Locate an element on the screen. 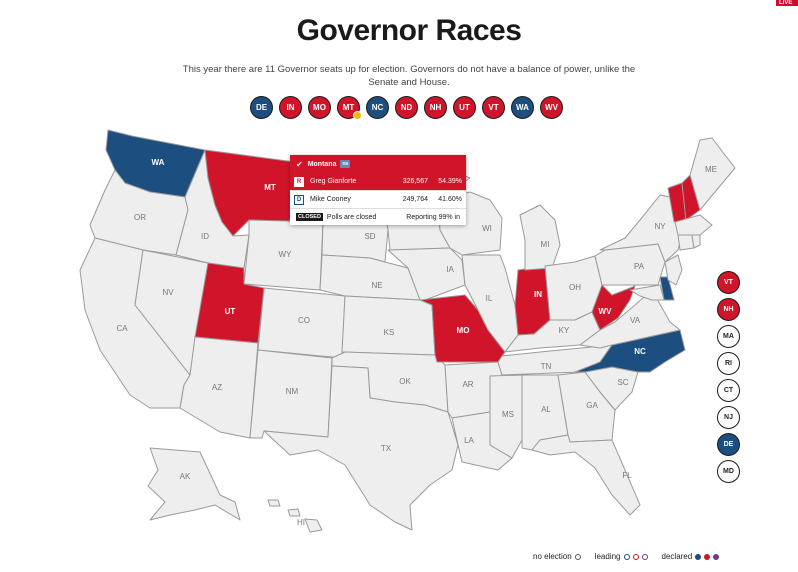 The image size is (798, 572). state-label: FL is located at coordinates (627, 475).